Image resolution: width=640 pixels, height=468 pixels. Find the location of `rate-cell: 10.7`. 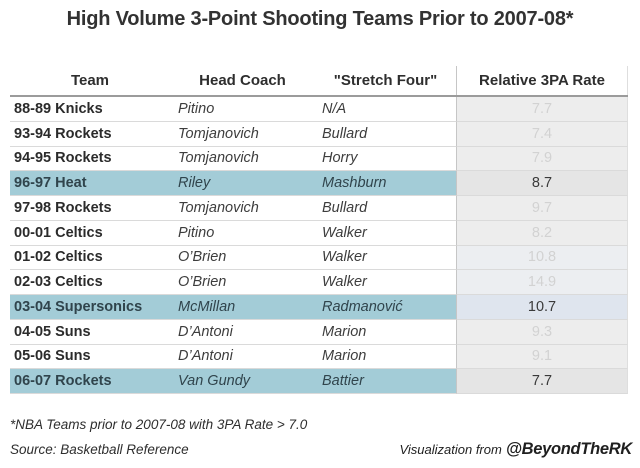

rate-cell: 10.7 is located at coordinates (542, 307).